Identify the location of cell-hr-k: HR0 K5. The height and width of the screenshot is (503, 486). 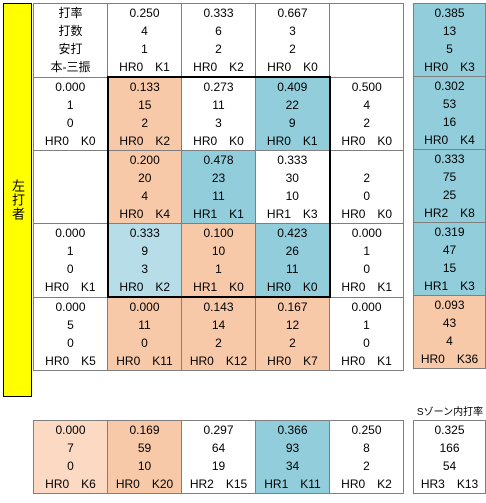
(70, 360).